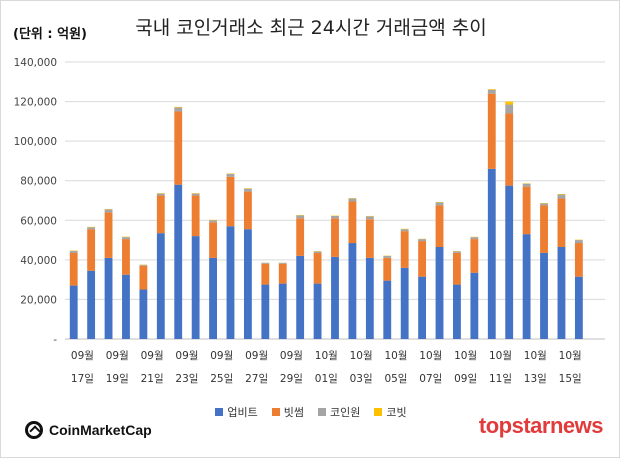 This screenshot has width=620, height=458. What do you see at coordinates (310, 412) in the screenshot?
I see `chart-legend: 업비트 빗썸 코인원 코빗` at bounding box center [310, 412].